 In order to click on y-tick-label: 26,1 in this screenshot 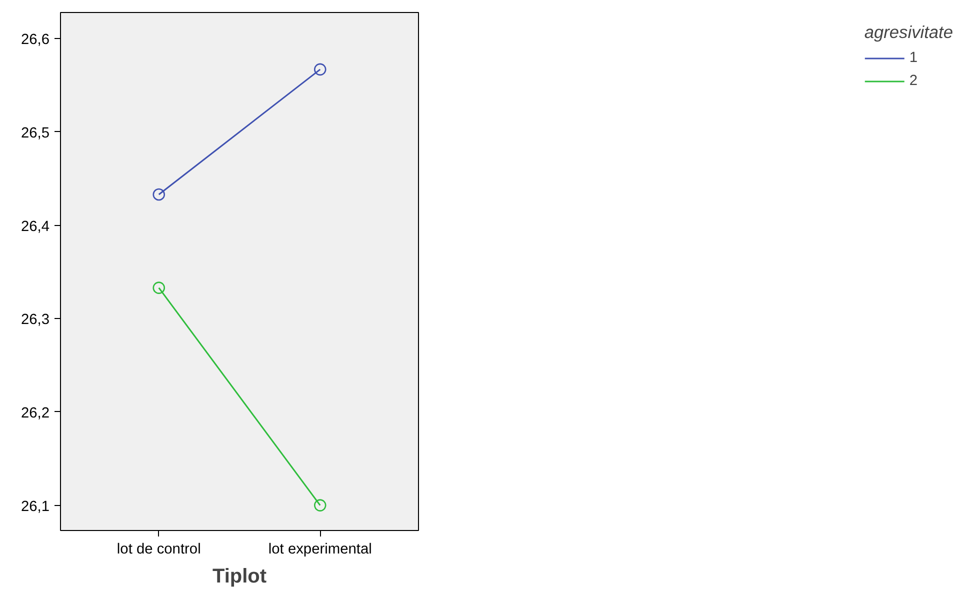, I will do `click(35, 506)`.